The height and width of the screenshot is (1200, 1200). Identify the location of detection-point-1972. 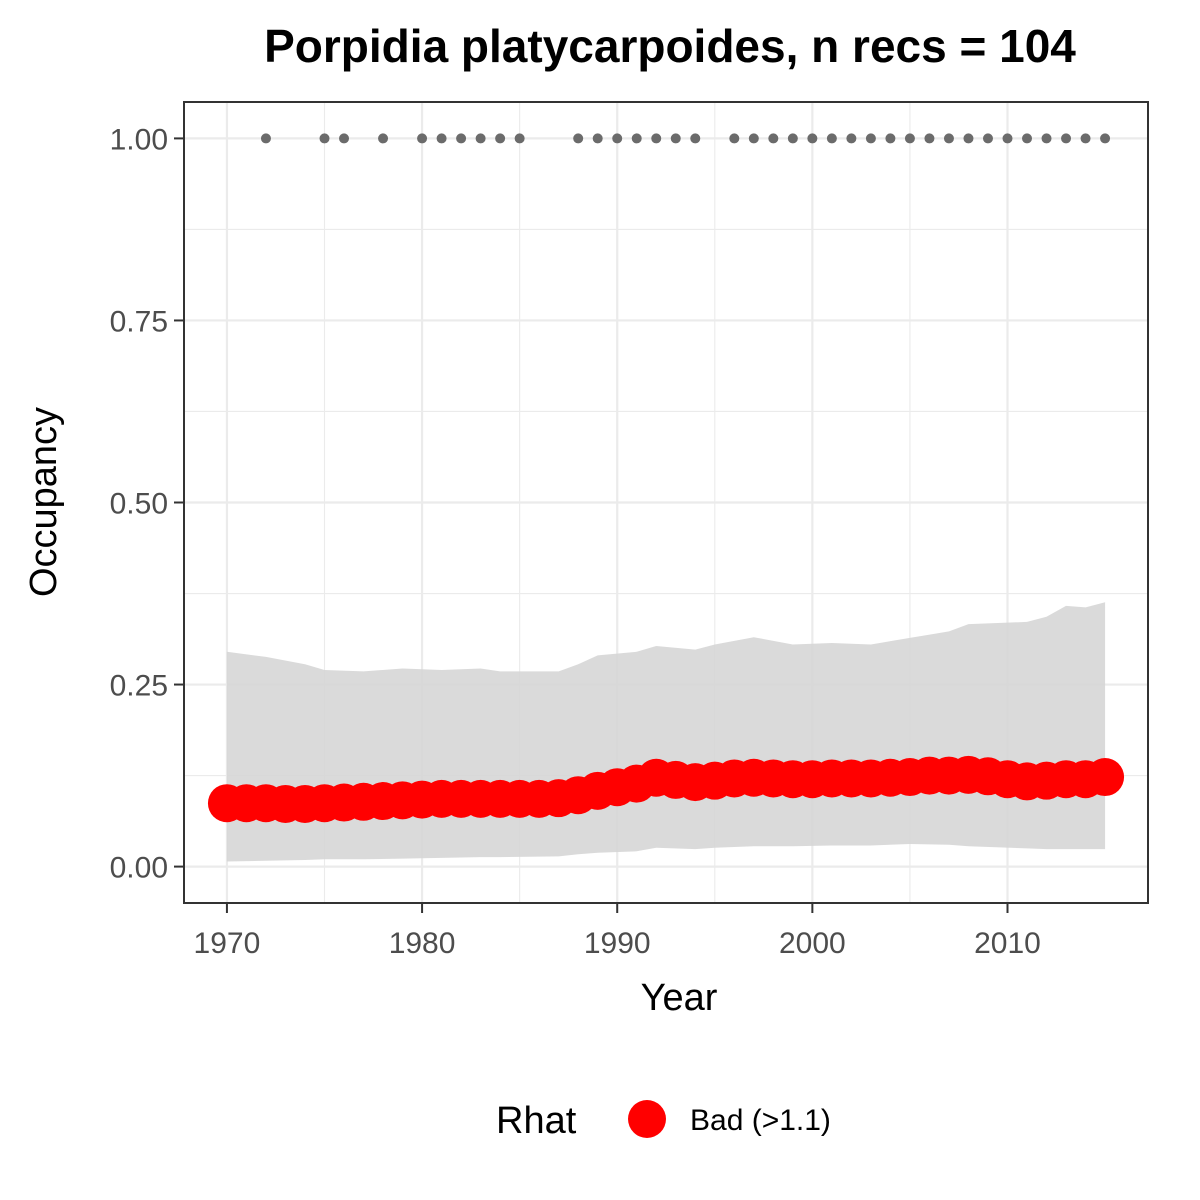
(265, 138).